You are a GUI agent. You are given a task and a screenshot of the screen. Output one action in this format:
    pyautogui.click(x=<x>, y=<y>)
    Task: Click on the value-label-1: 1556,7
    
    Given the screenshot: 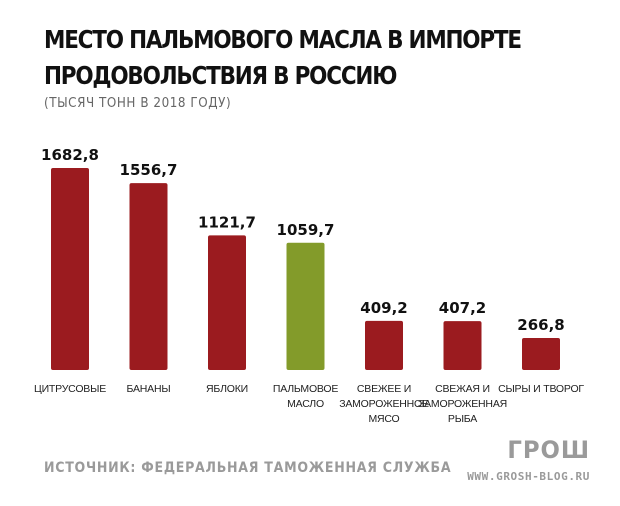 What is the action you would take?
    pyautogui.click(x=149, y=170)
    